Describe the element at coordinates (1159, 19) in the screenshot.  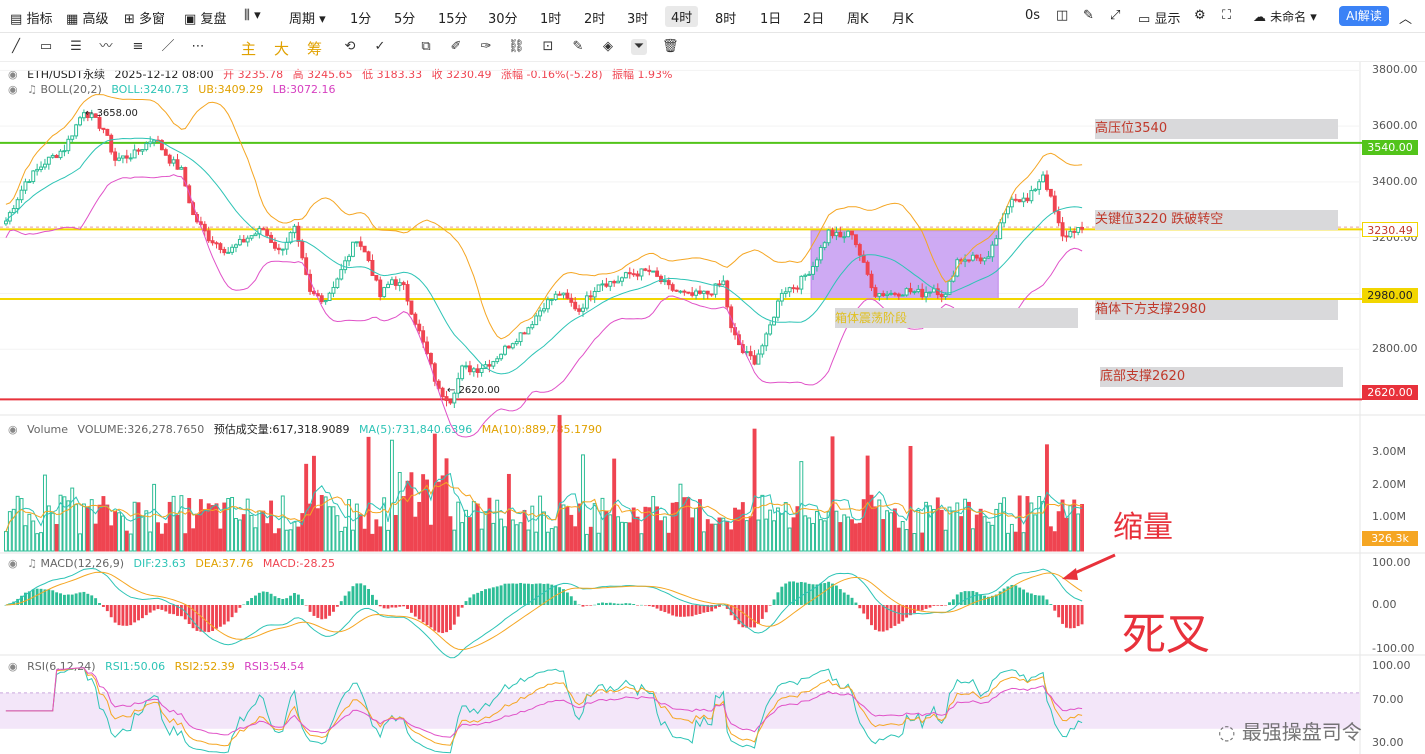
I see `display-button: ▭ 显示` at that location.